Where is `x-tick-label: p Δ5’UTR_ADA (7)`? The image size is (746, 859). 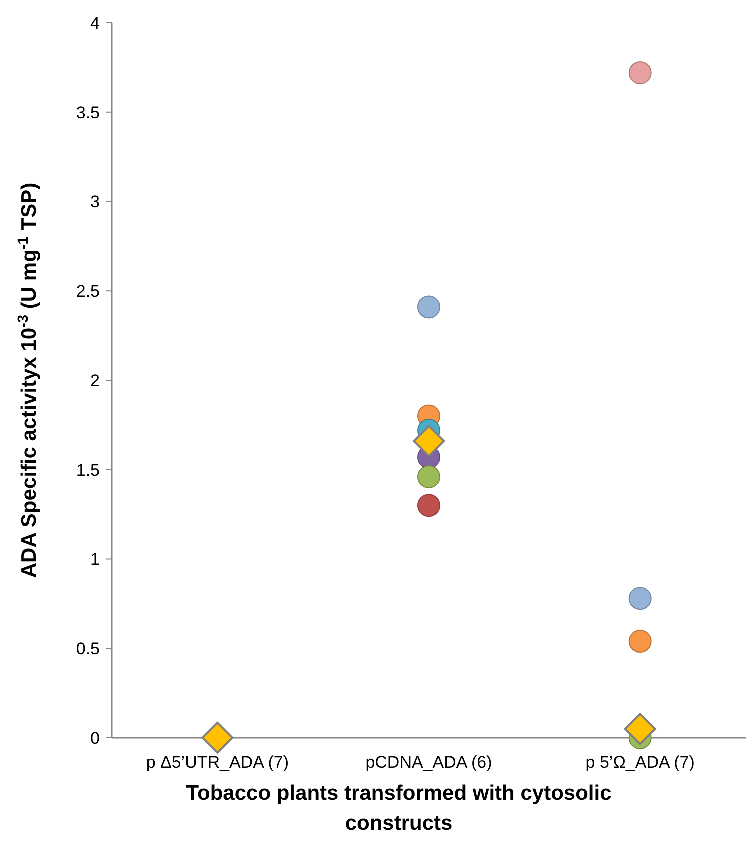 x-tick-label: p Δ5’UTR_ADA (7) is located at coordinates (218, 762).